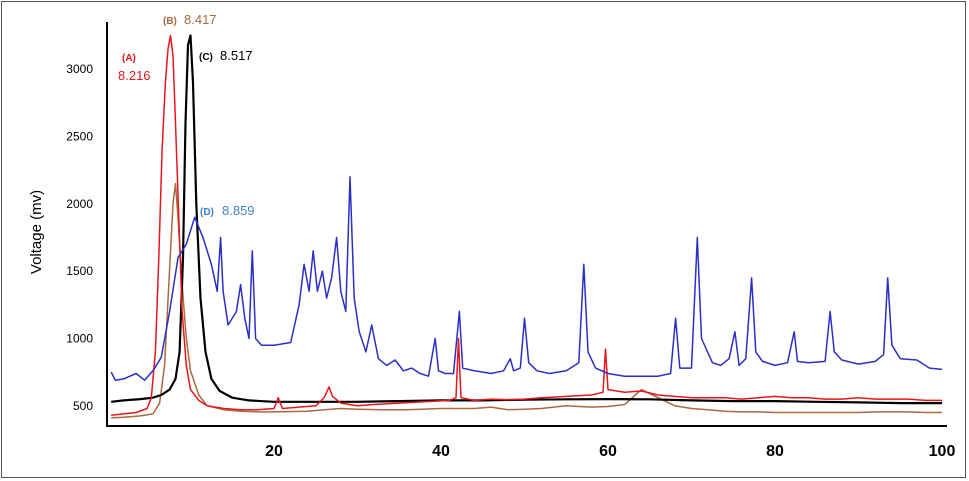 This screenshot has height=481, width=969. What do you see at coordinates (206, 57) in the screenshot?
I see `peak-c-label: (C)` at bounding box center [206, 57].